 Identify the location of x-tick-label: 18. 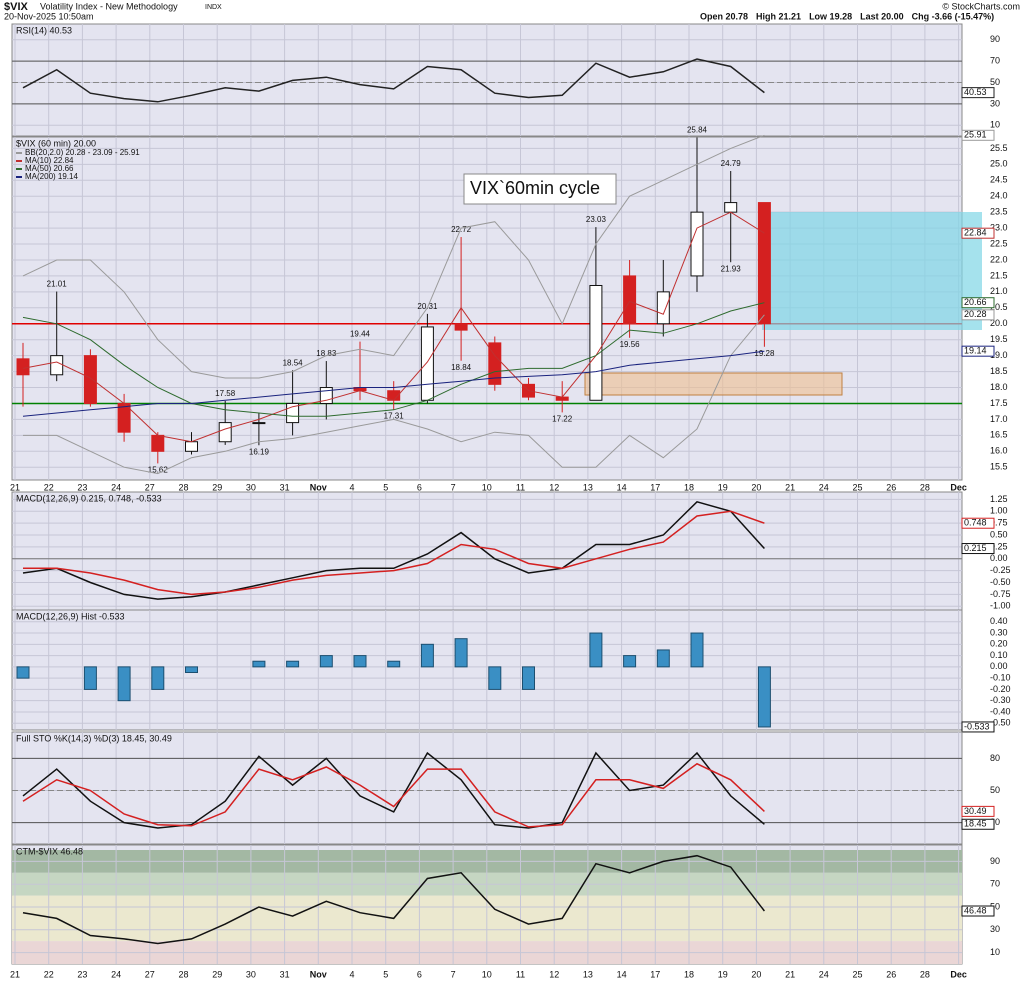
(689, 487).